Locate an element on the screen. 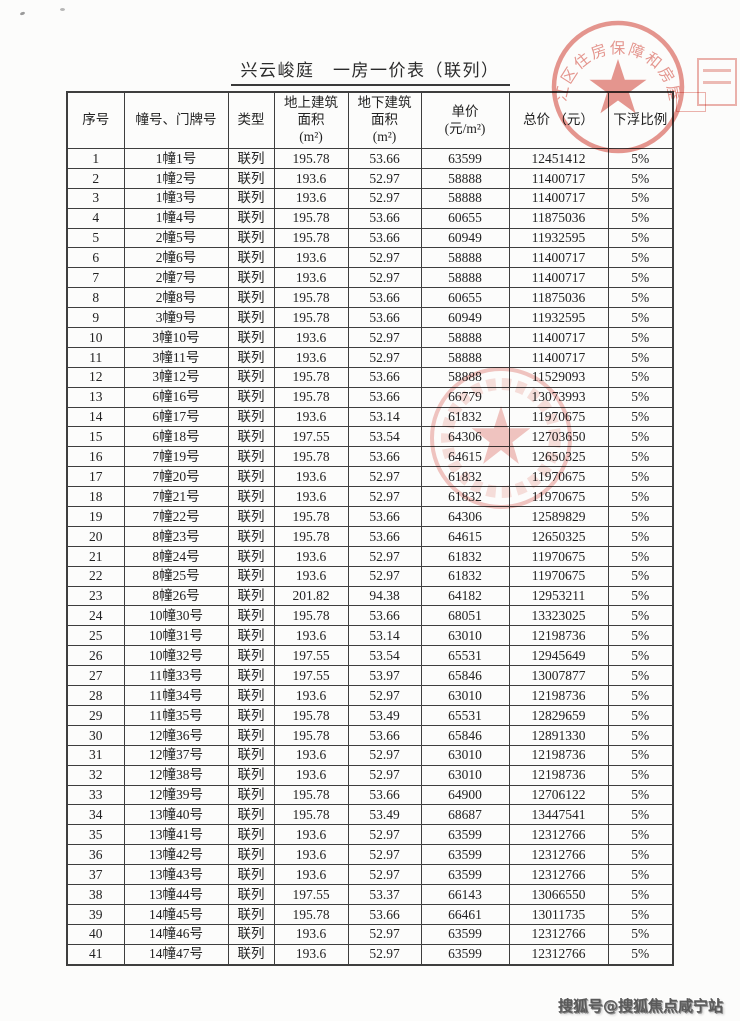  table-cell: 16 is located at coordinates (95, 457).